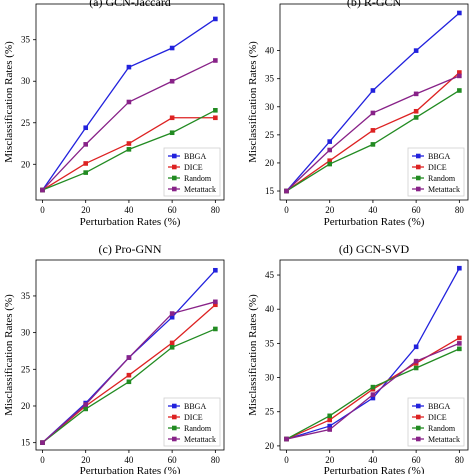 This screenshot has height=474, width=474. Describe the element at coordinates (374, 469) in the screenshot. I see `x-axis-title: Perturbation Rates (%)` at that location.